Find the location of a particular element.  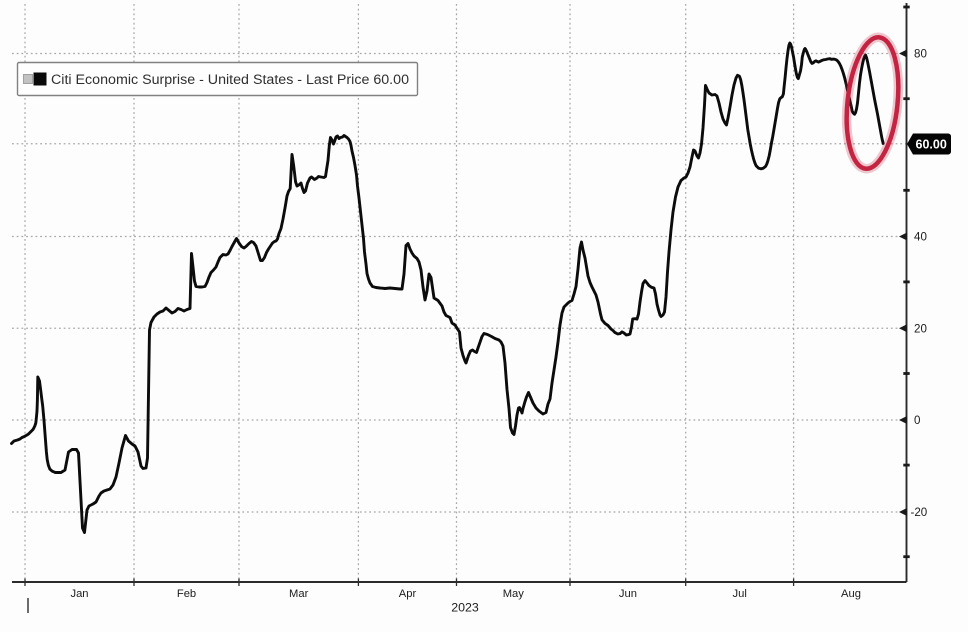

svg-text: Jun is located at coordinates (628, 594).